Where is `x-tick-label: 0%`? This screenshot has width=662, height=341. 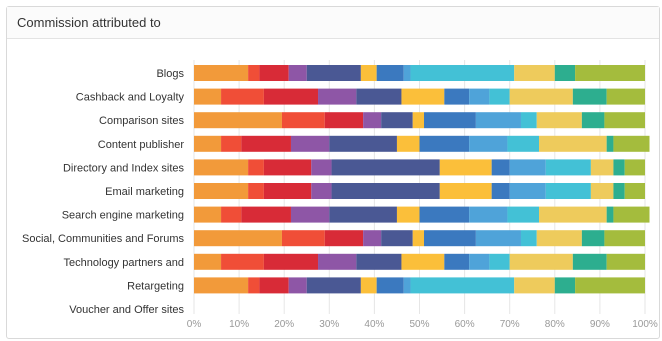 x-tick-label: 0% is located at coordinates (194, 324).